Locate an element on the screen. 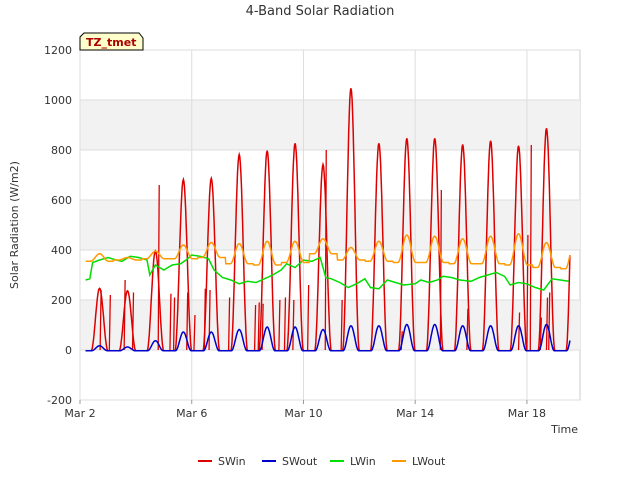  x-tick-label: Mar 10 is located at coordinates (303, 413).